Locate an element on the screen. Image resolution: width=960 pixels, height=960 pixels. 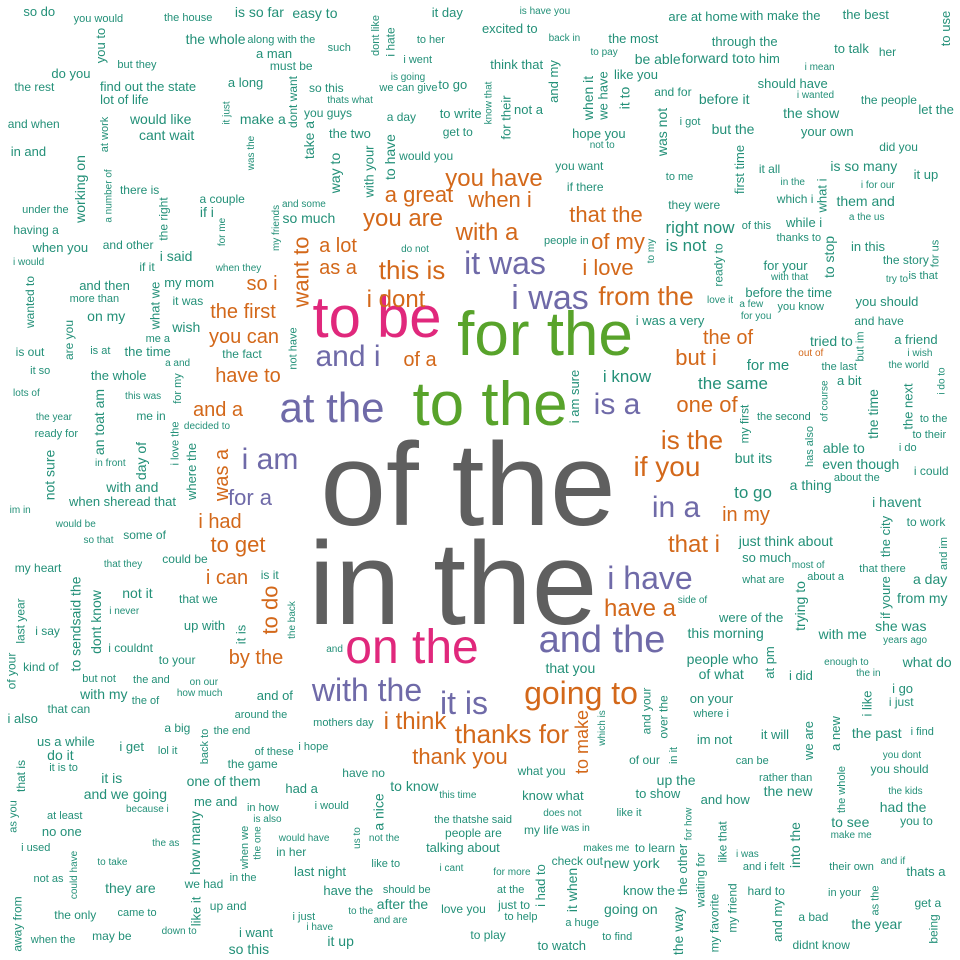
word-one-of: one of is located at coordinates (707, 404).